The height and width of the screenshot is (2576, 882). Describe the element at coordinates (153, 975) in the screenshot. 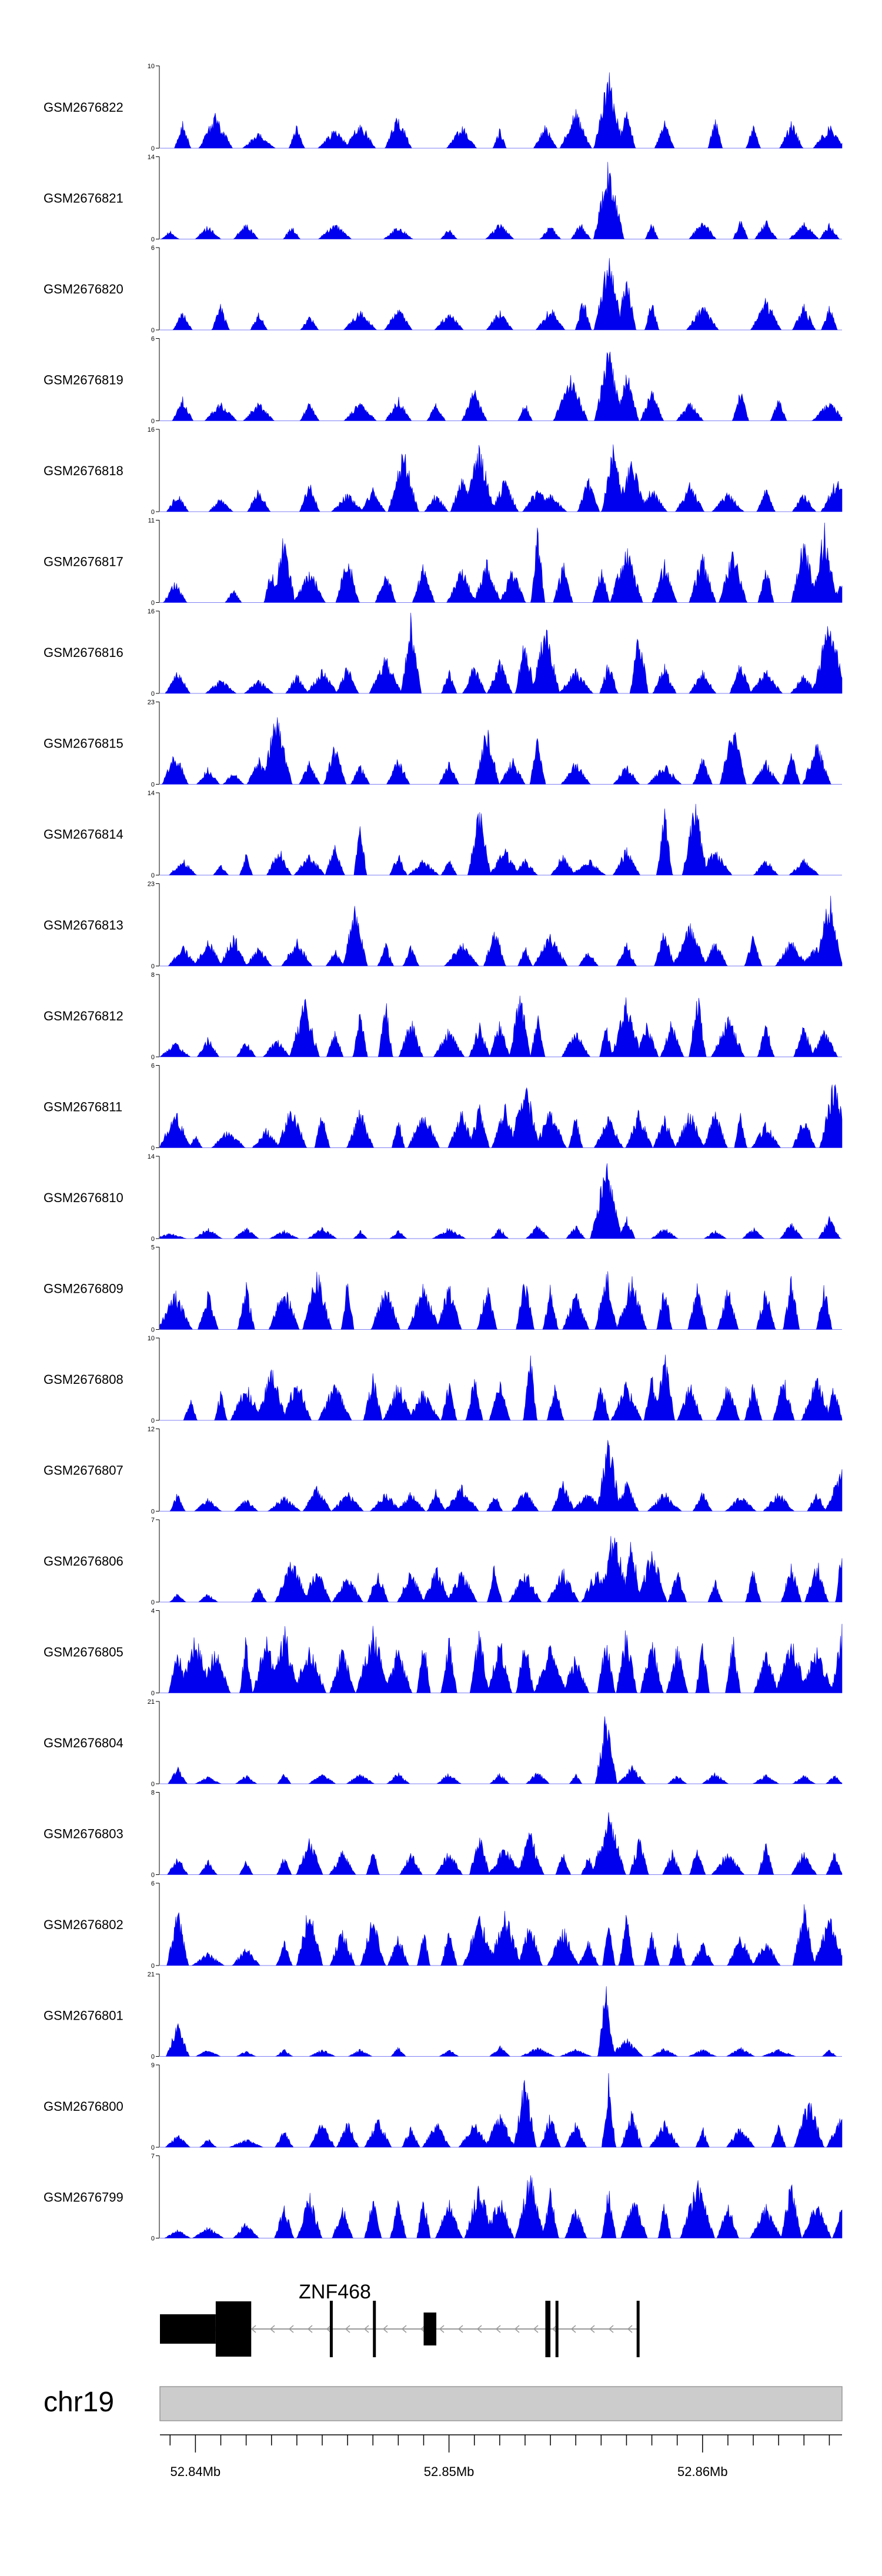

I see `y-axis-max-label: 8` at that location.